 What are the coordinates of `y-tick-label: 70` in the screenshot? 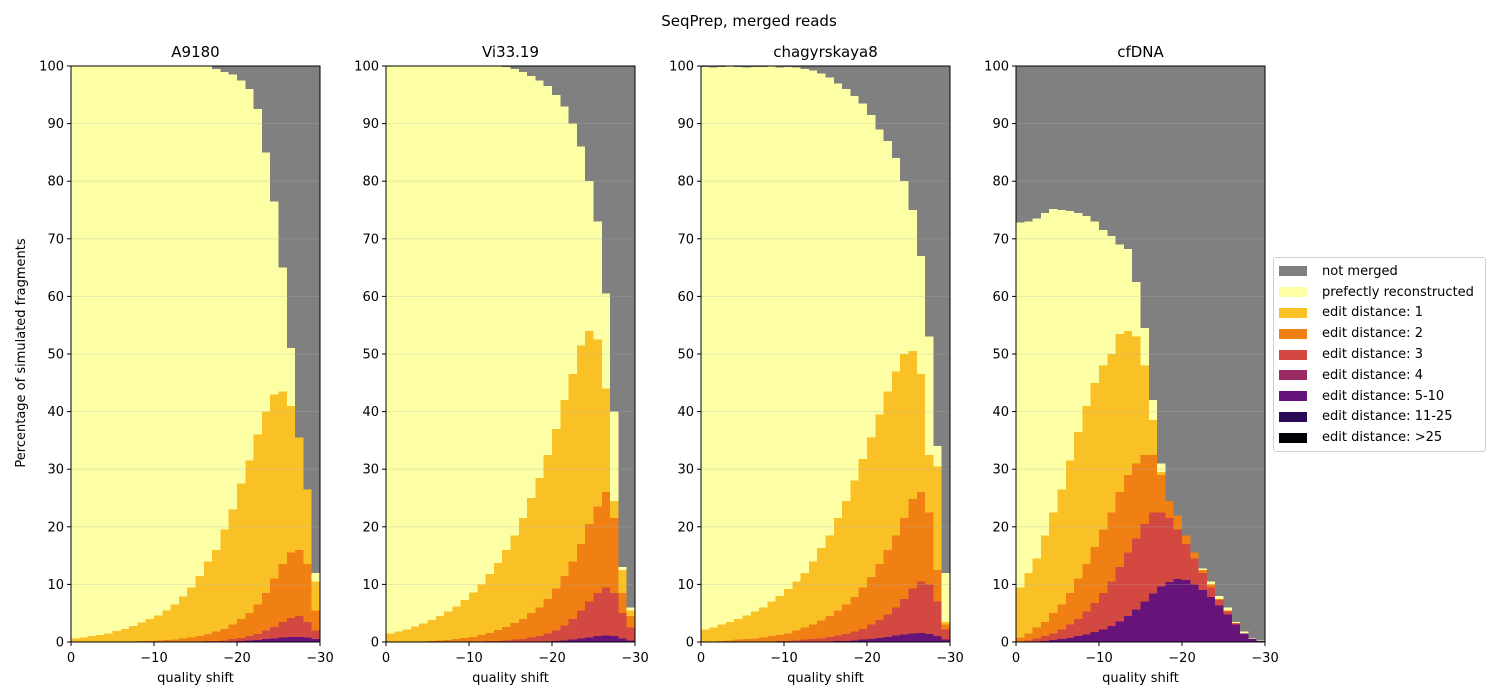 It's located at (370, 239).